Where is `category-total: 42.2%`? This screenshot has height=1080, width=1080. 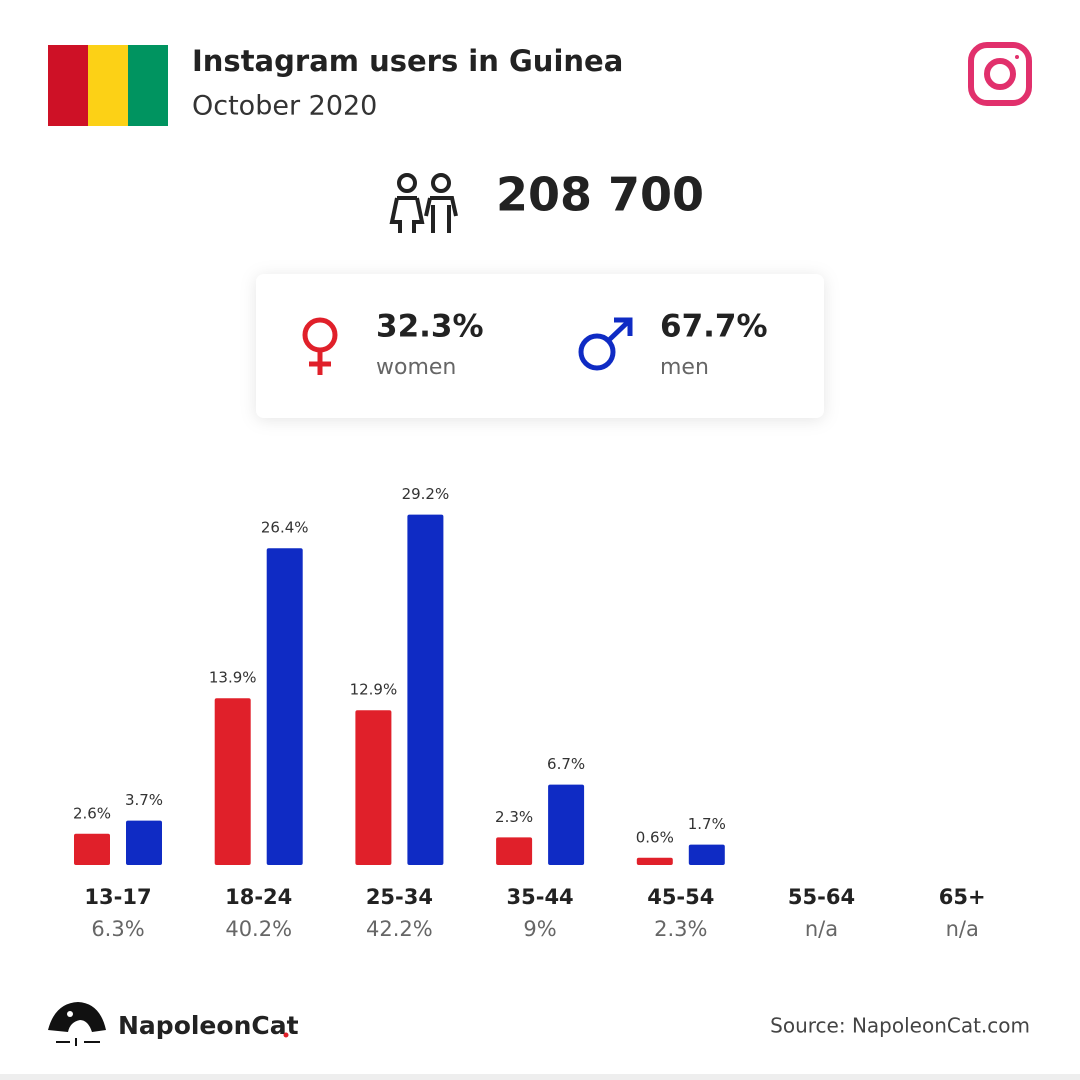
category-total: 42.2% is located at coordinates (399, 929).